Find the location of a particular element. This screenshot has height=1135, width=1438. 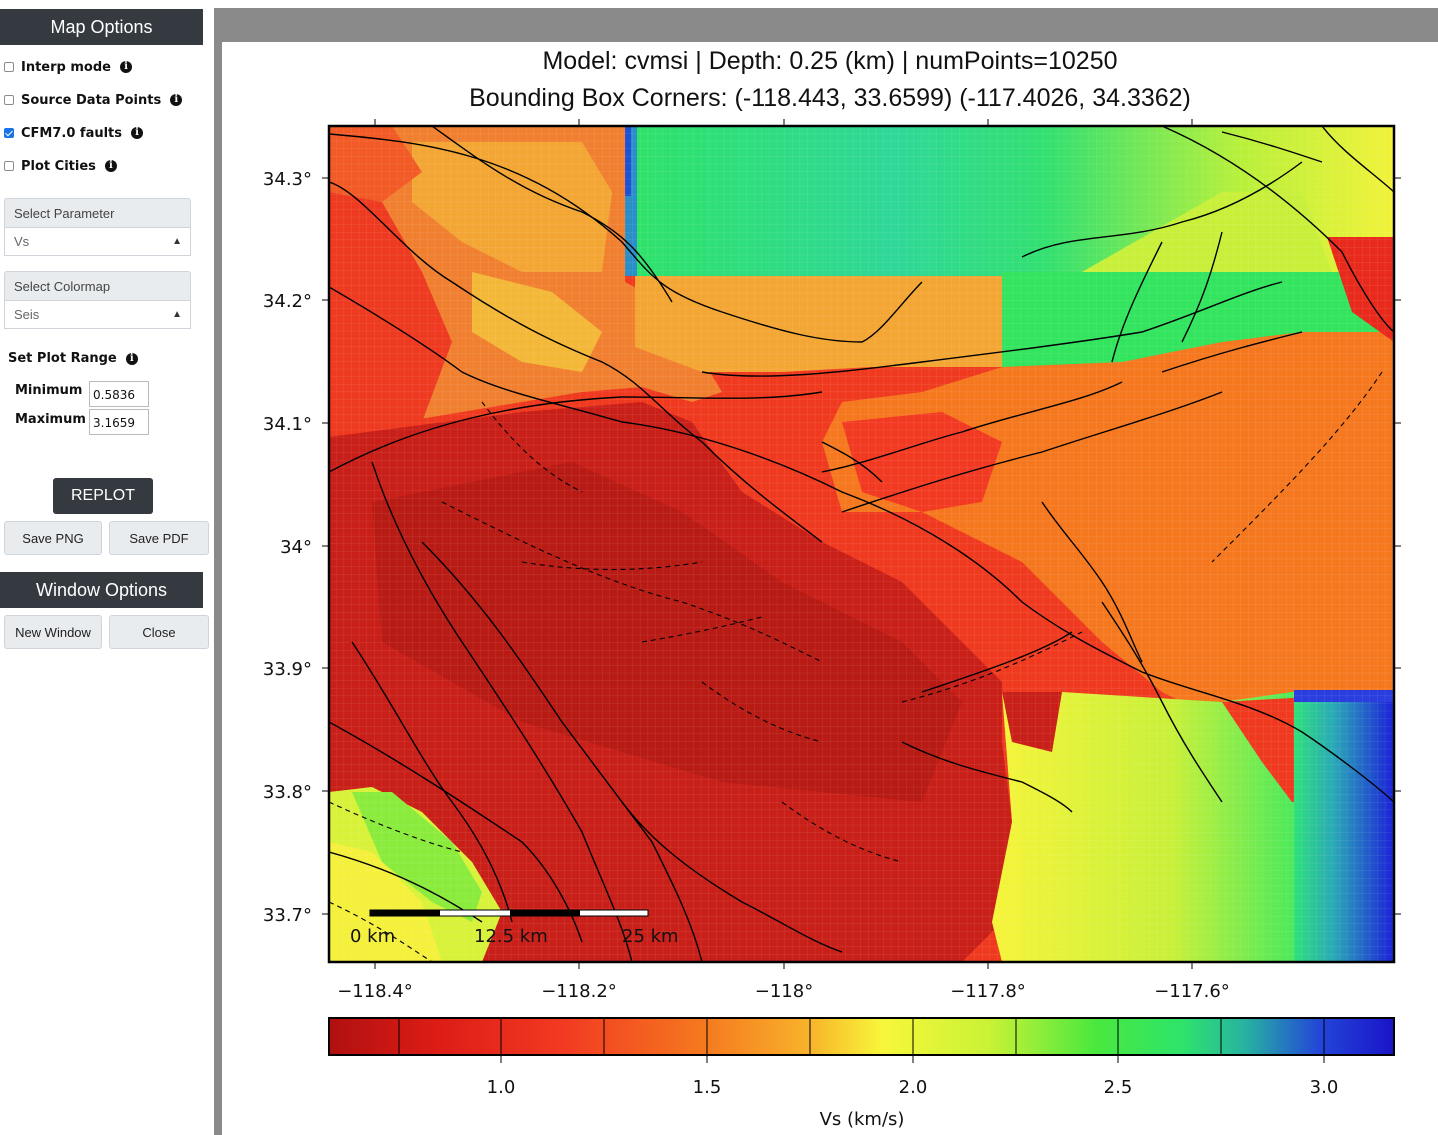

colorbar-tick-label: 2.0 is located at coordinates (913, 1087).